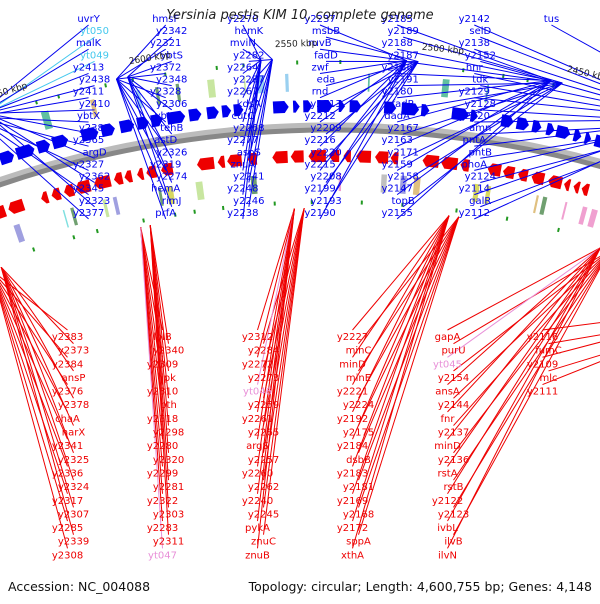  I want to click on gene-label-forward: y2372, so click(165, 67).